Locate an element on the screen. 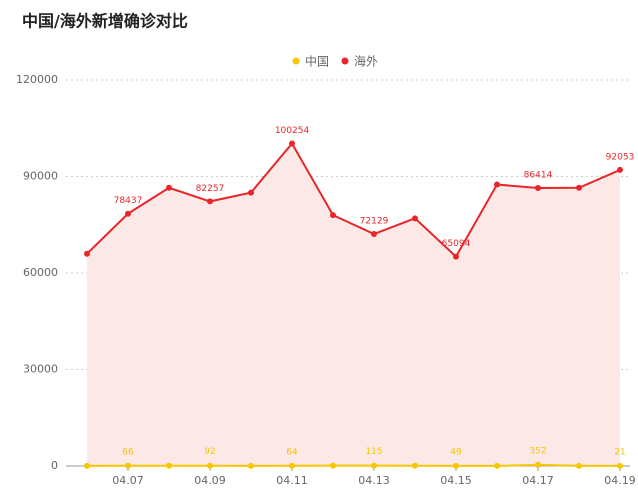  data-label: 92 is located at coordinates (209, 452).